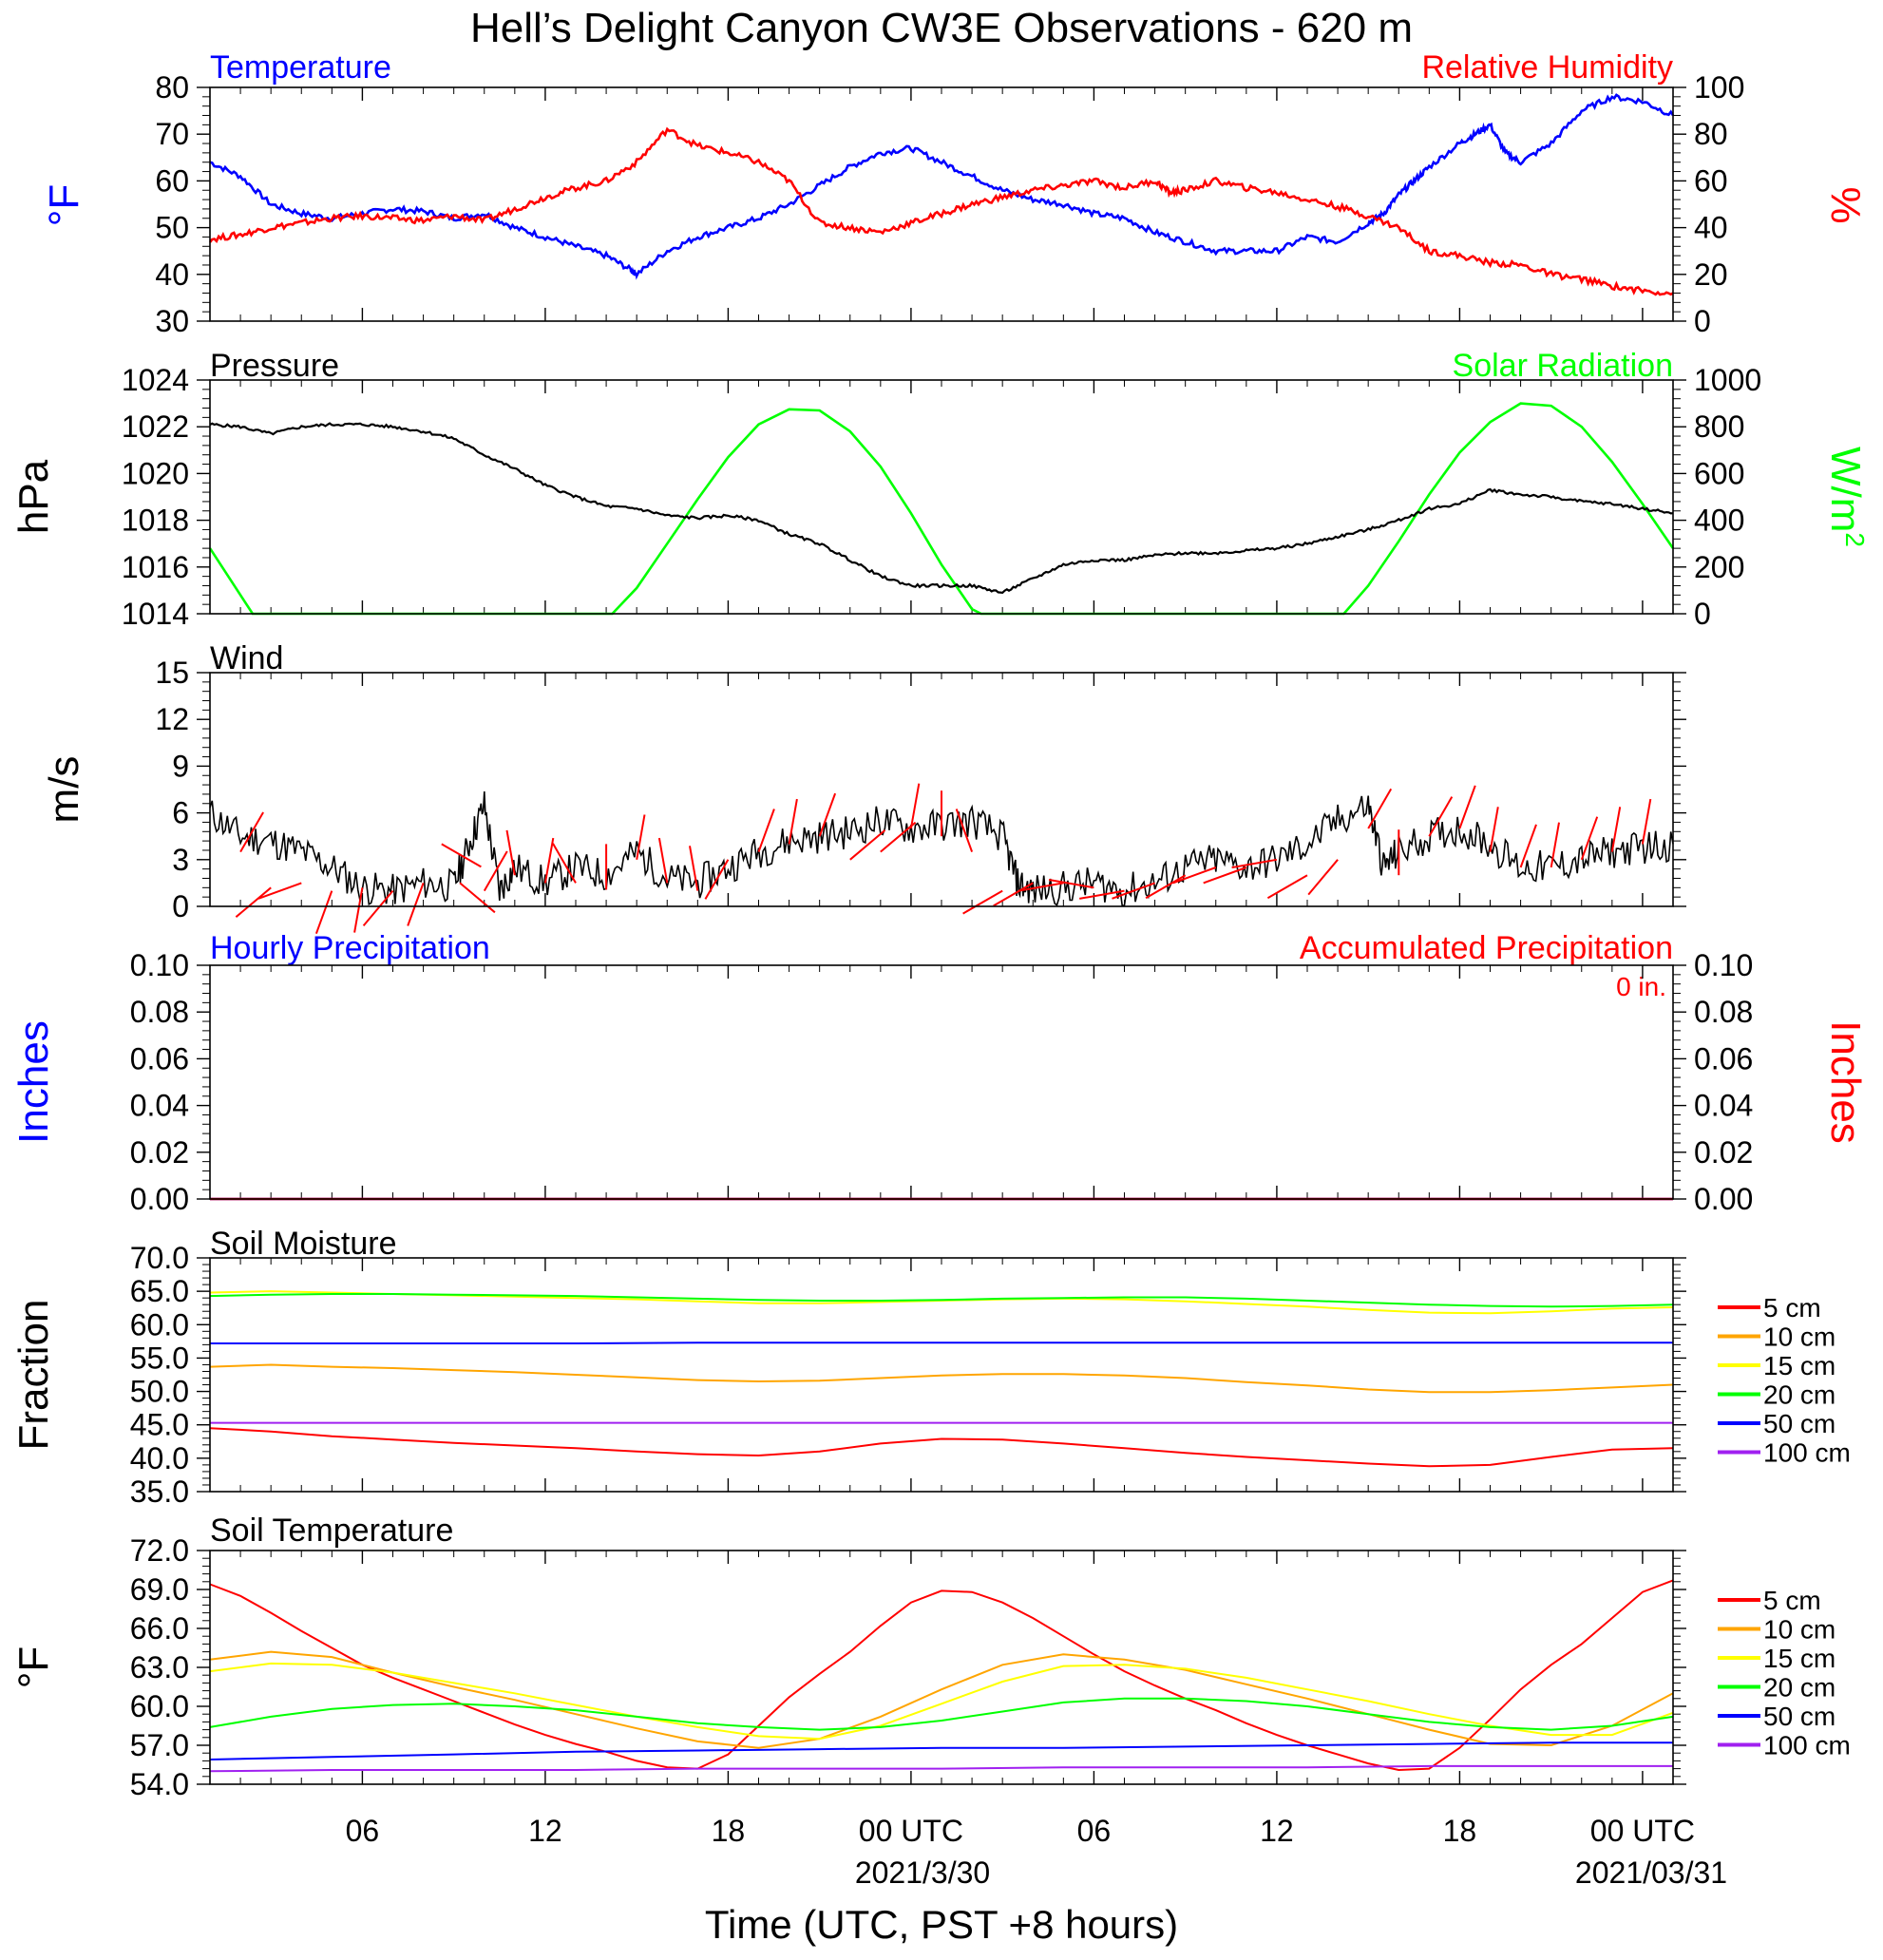 The width and height of the screenshot is (1883, 1960). What do you see at coordinates (1723, 1012) in the screenshot?
I see `y-tick-label-right: 0.08` at bounding box center [1723, 1012].